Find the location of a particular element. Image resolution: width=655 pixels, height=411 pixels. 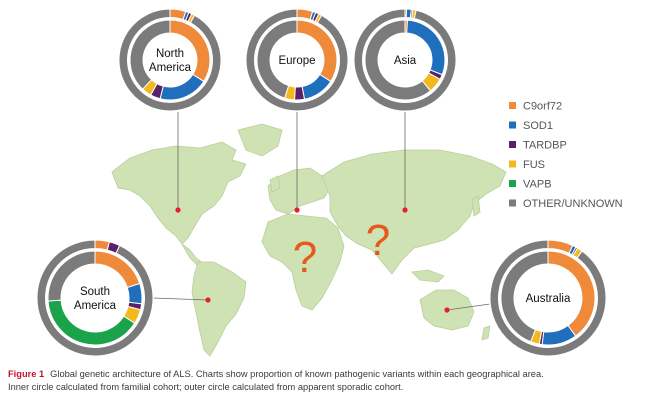

map-new-zealand is located at coordinates (486, 333).